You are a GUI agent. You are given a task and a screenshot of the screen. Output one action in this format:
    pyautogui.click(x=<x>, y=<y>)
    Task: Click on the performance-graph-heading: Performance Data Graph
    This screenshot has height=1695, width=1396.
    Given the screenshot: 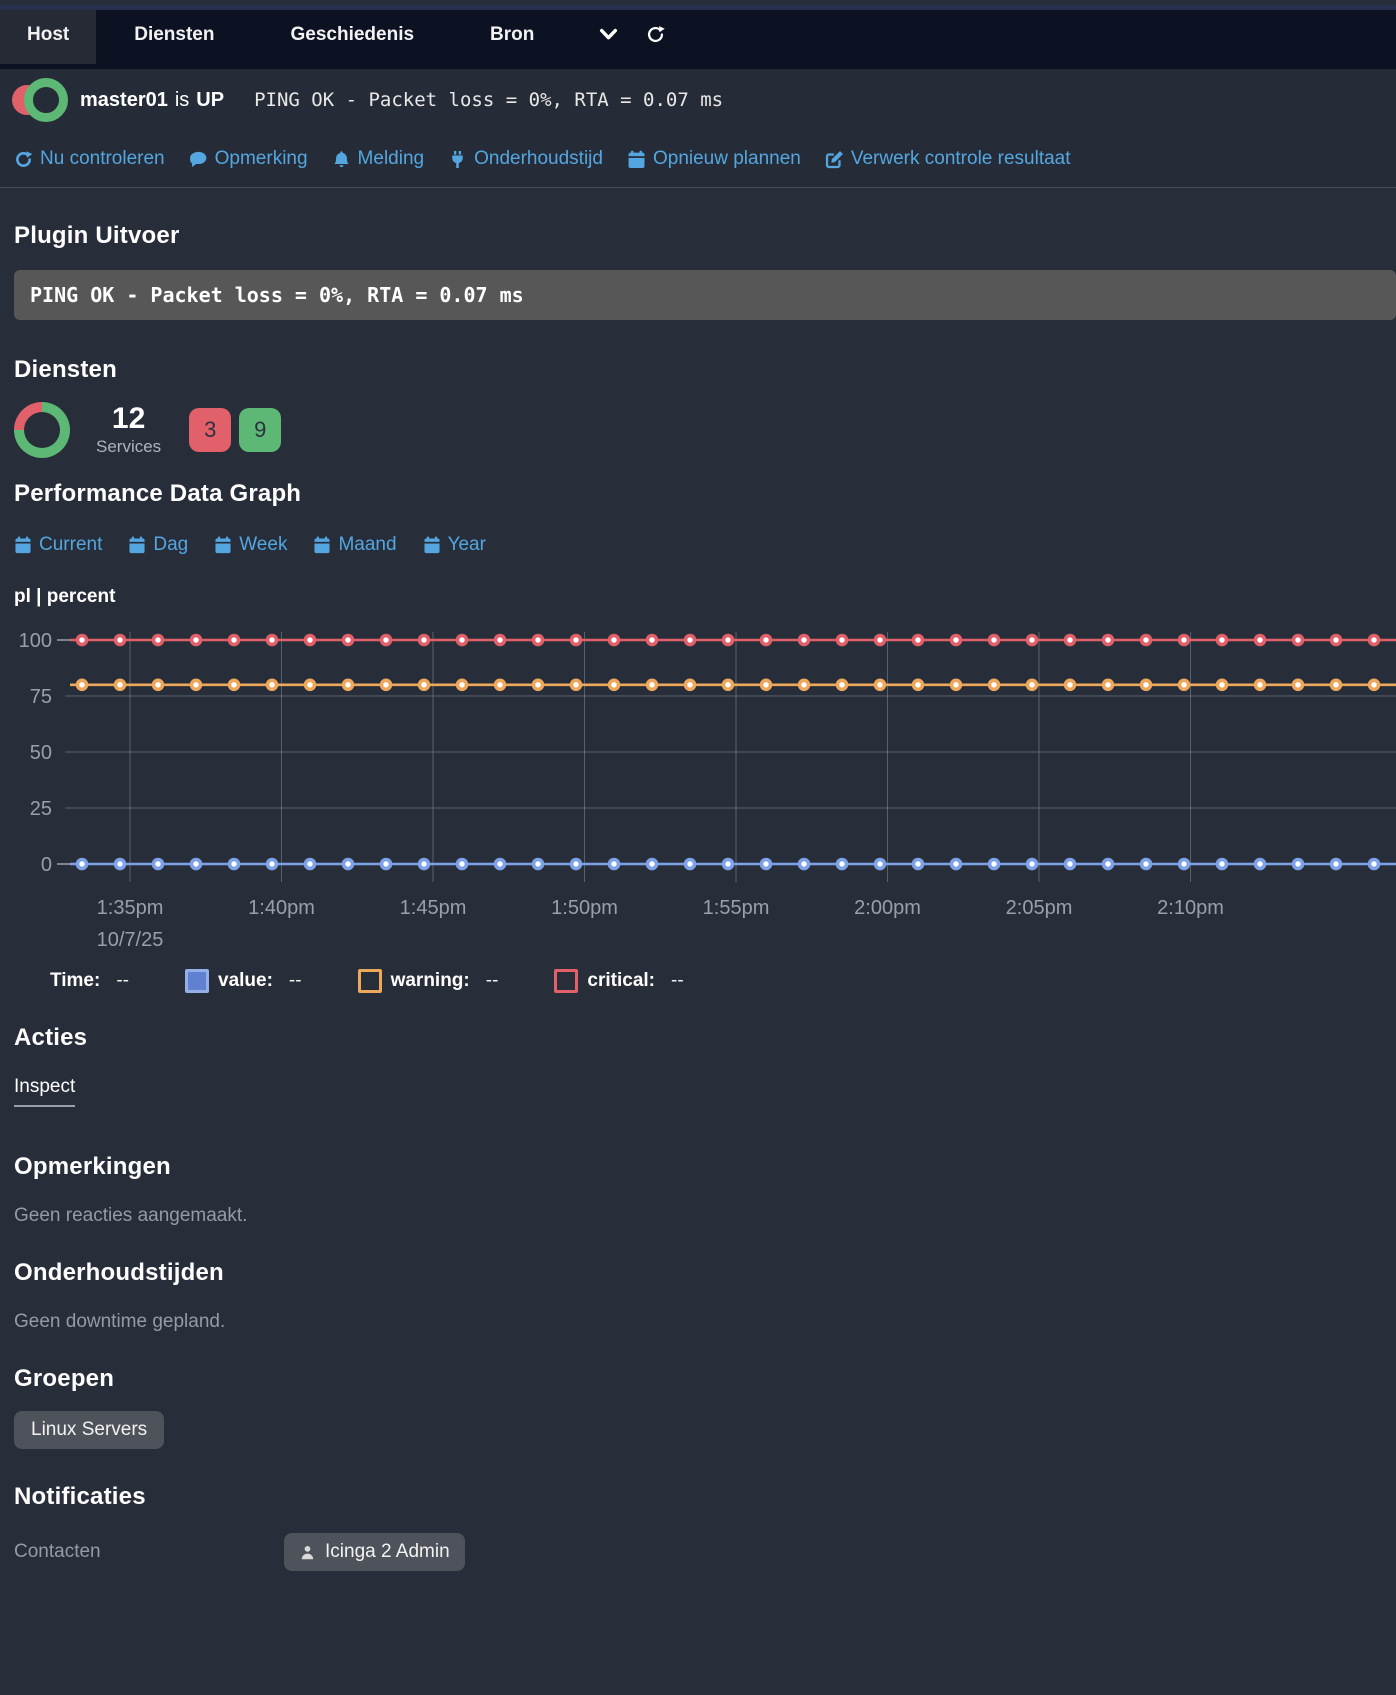 What is the action you would take?
    pyautogui.click(x=158, y=493)
    